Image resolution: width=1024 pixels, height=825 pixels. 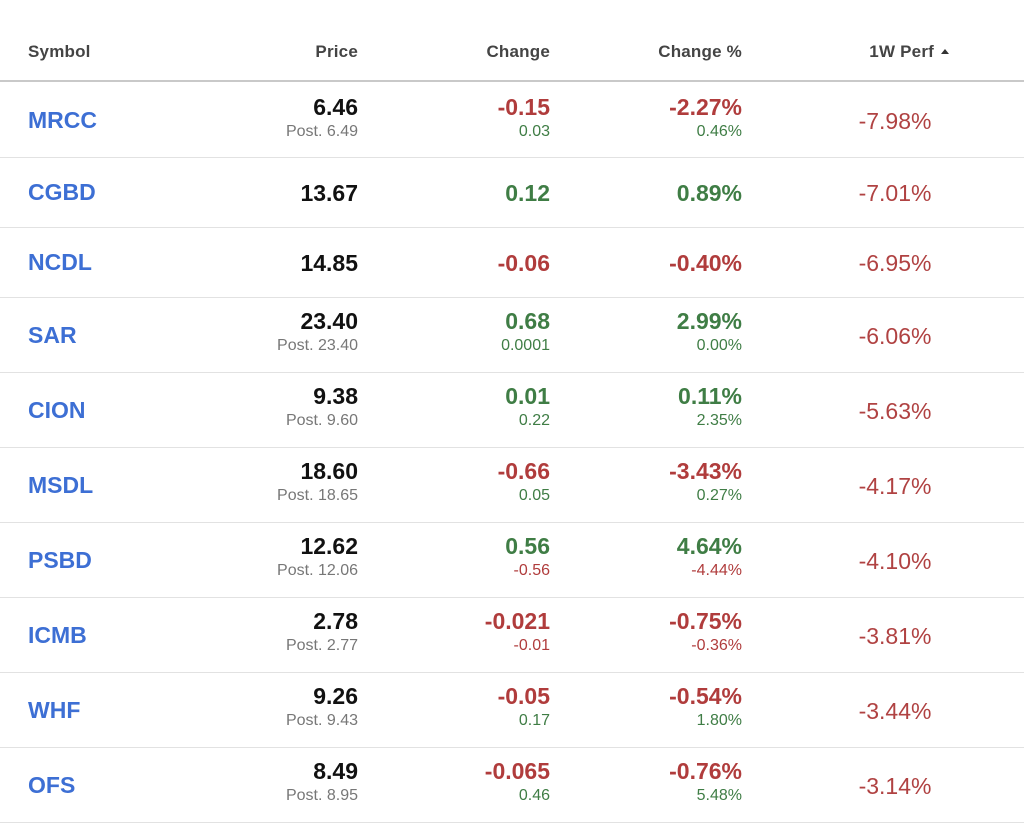 I want to click on symbol-link: PSBD, so click(x=60, y=560).